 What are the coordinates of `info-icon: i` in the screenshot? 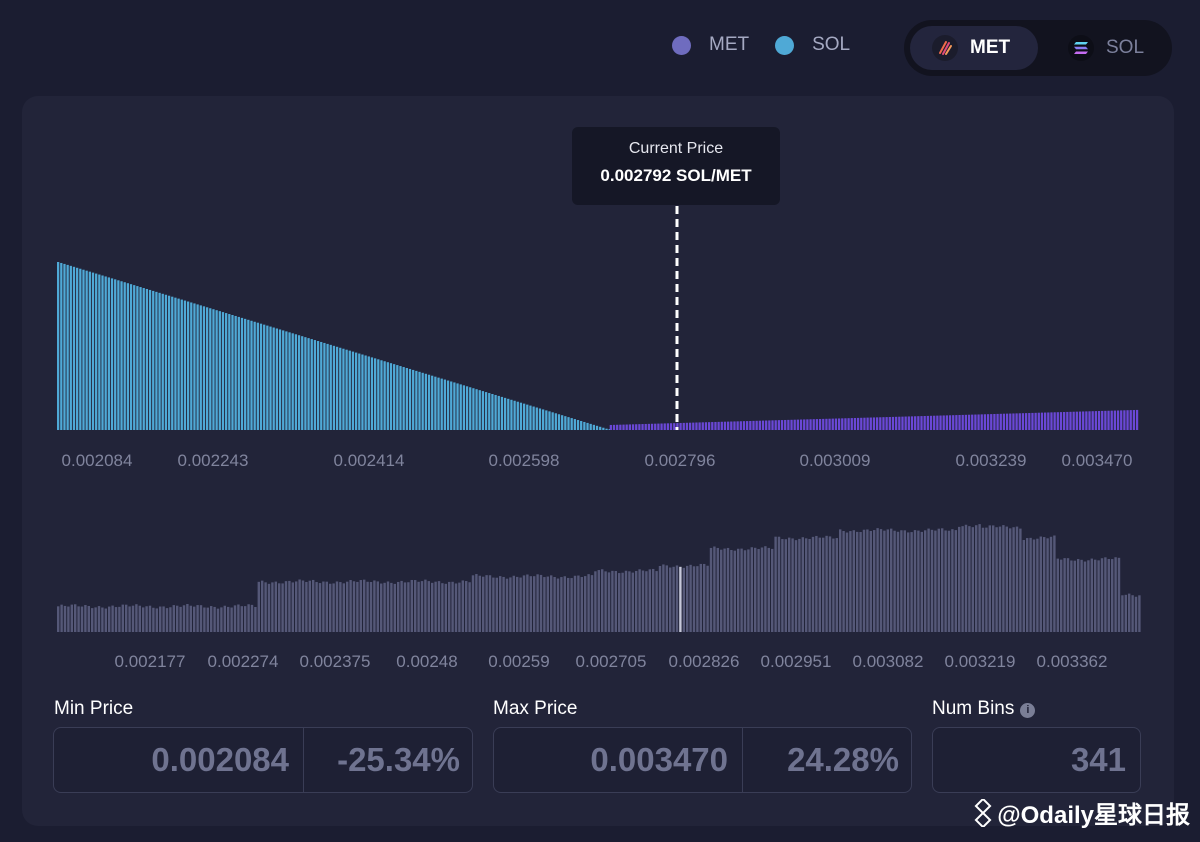 It's located at (1028, 710).